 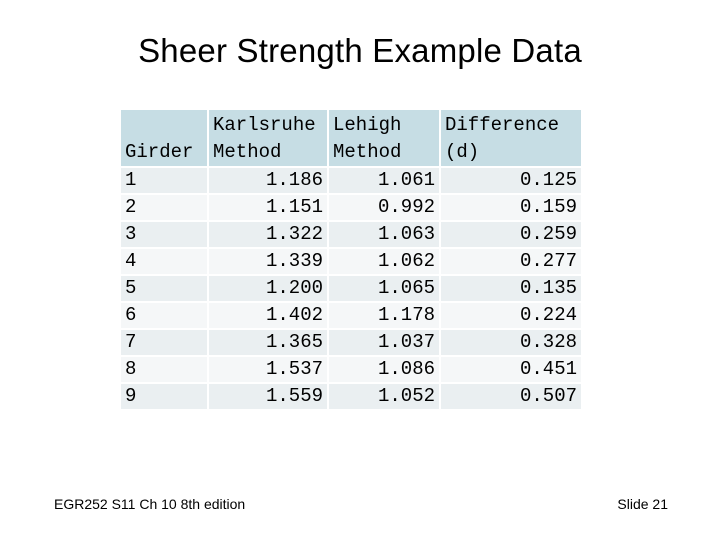 I want to click on cell-lehigh: 1.063, so click(x=384, y=234).